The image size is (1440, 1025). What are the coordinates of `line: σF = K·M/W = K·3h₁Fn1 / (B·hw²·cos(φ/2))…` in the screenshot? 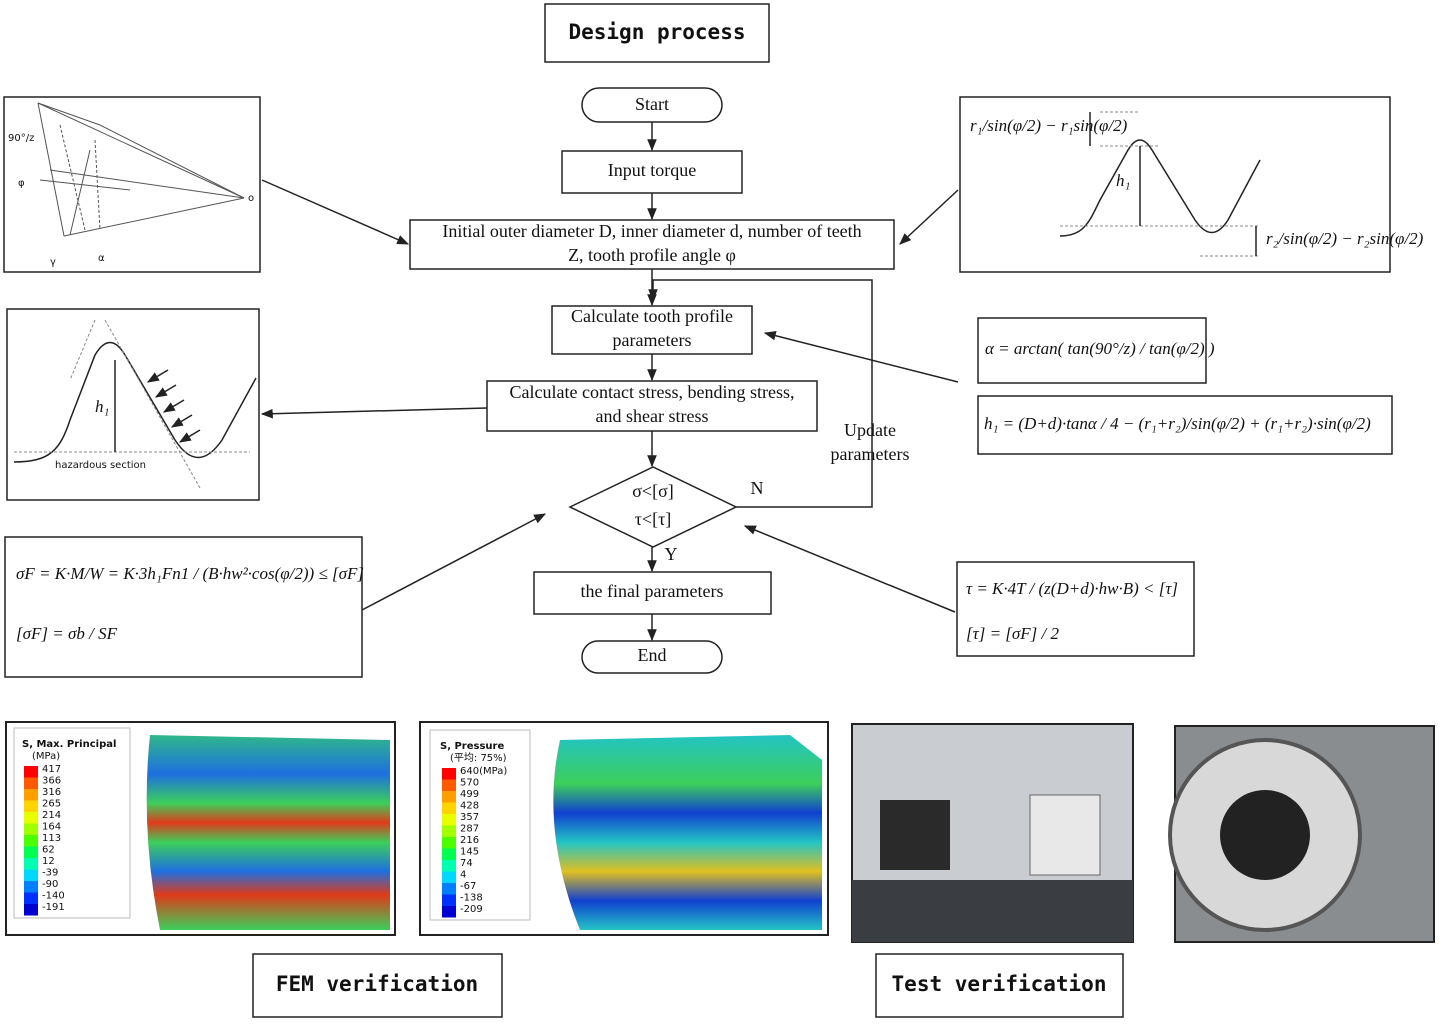 It's located at (190, 573).